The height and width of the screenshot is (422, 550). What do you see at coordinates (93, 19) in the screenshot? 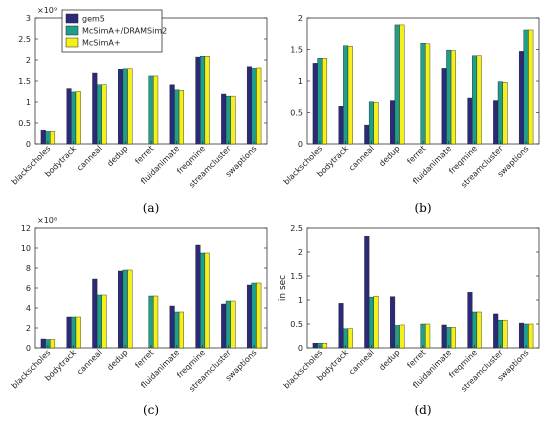
I see `legend-label-gem5: gem5` at bounding box center [93, 19].